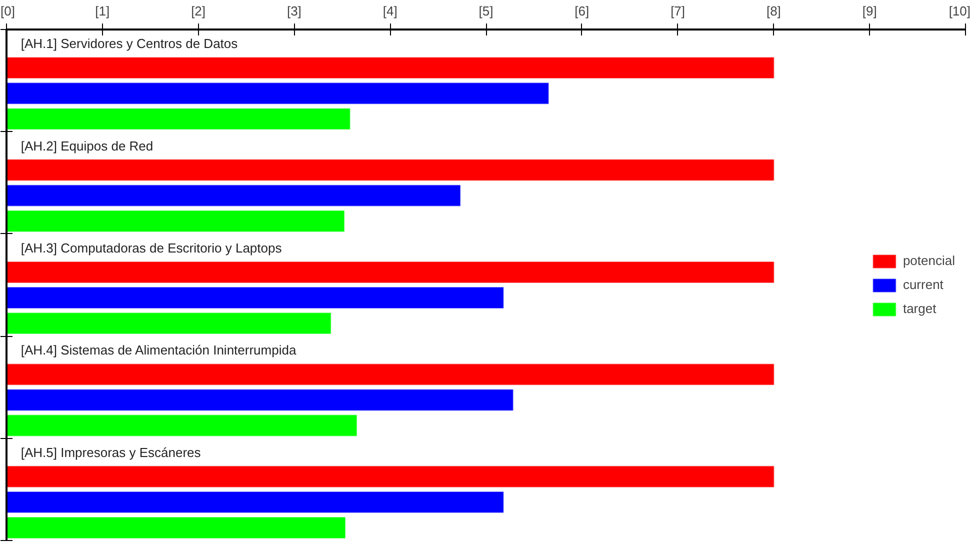  Describe the element at coordinates (102, 11) in the screenshot. I see `x-tick-label: [1]` at that location.